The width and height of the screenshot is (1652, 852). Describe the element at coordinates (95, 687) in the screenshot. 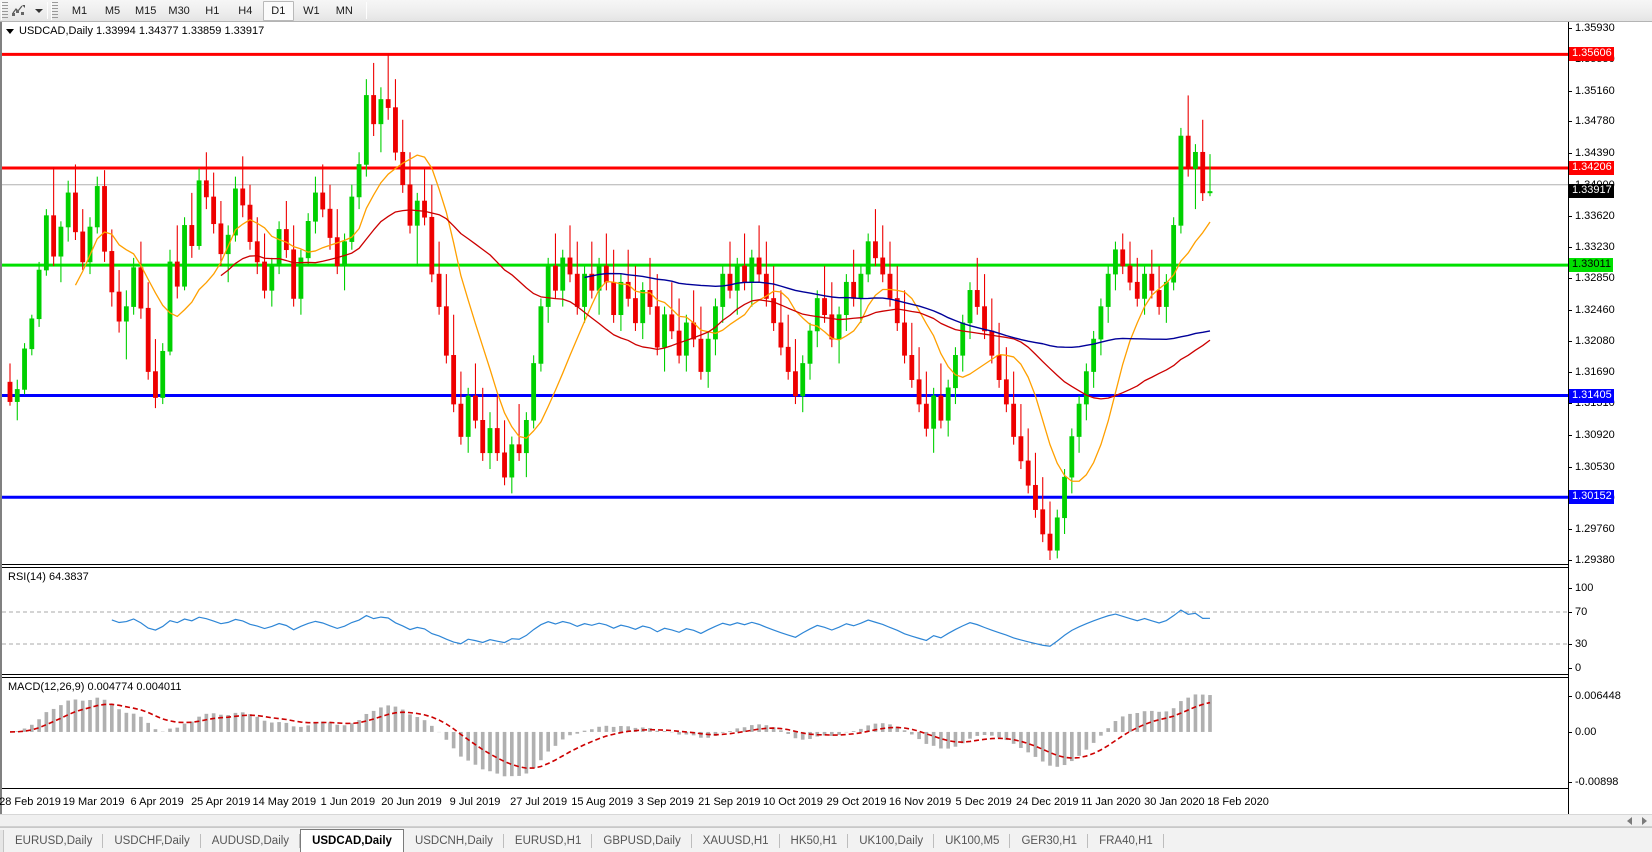

I see `macd-label: MACD(12,26,9) 0.004774 0.004011` at that location.